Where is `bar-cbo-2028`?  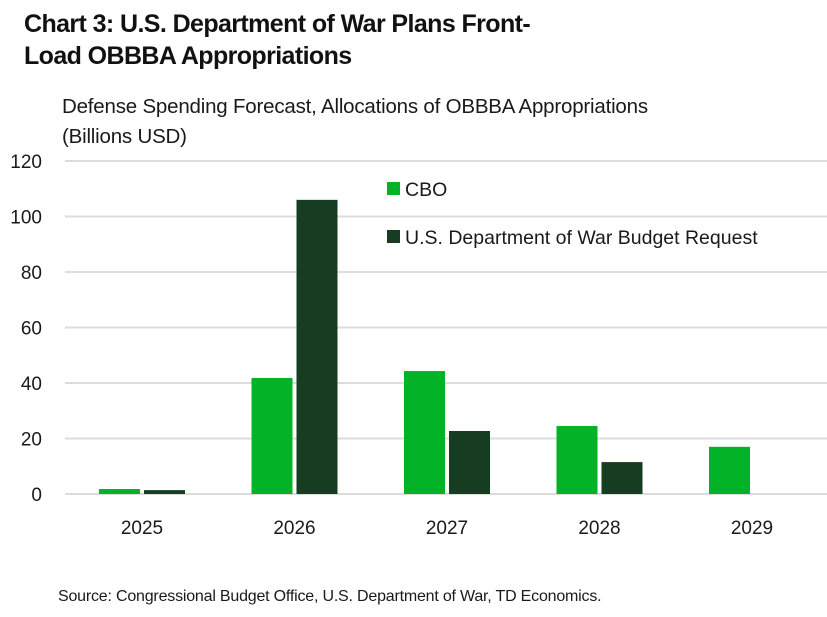 bar-cbo-2028 is located at coordinates (577, 460).